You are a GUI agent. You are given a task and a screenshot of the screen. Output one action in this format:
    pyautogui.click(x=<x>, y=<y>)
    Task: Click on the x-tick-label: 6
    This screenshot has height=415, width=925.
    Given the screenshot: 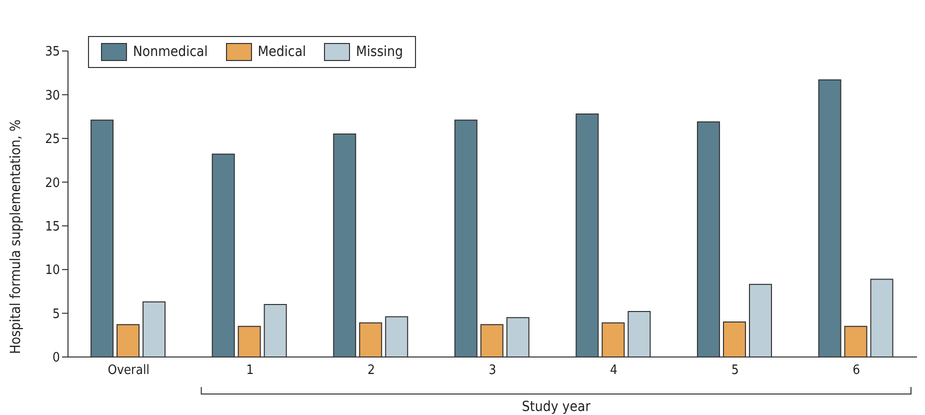 What is the action you would take?
    pyautogui.click(x=856, y=370)
    